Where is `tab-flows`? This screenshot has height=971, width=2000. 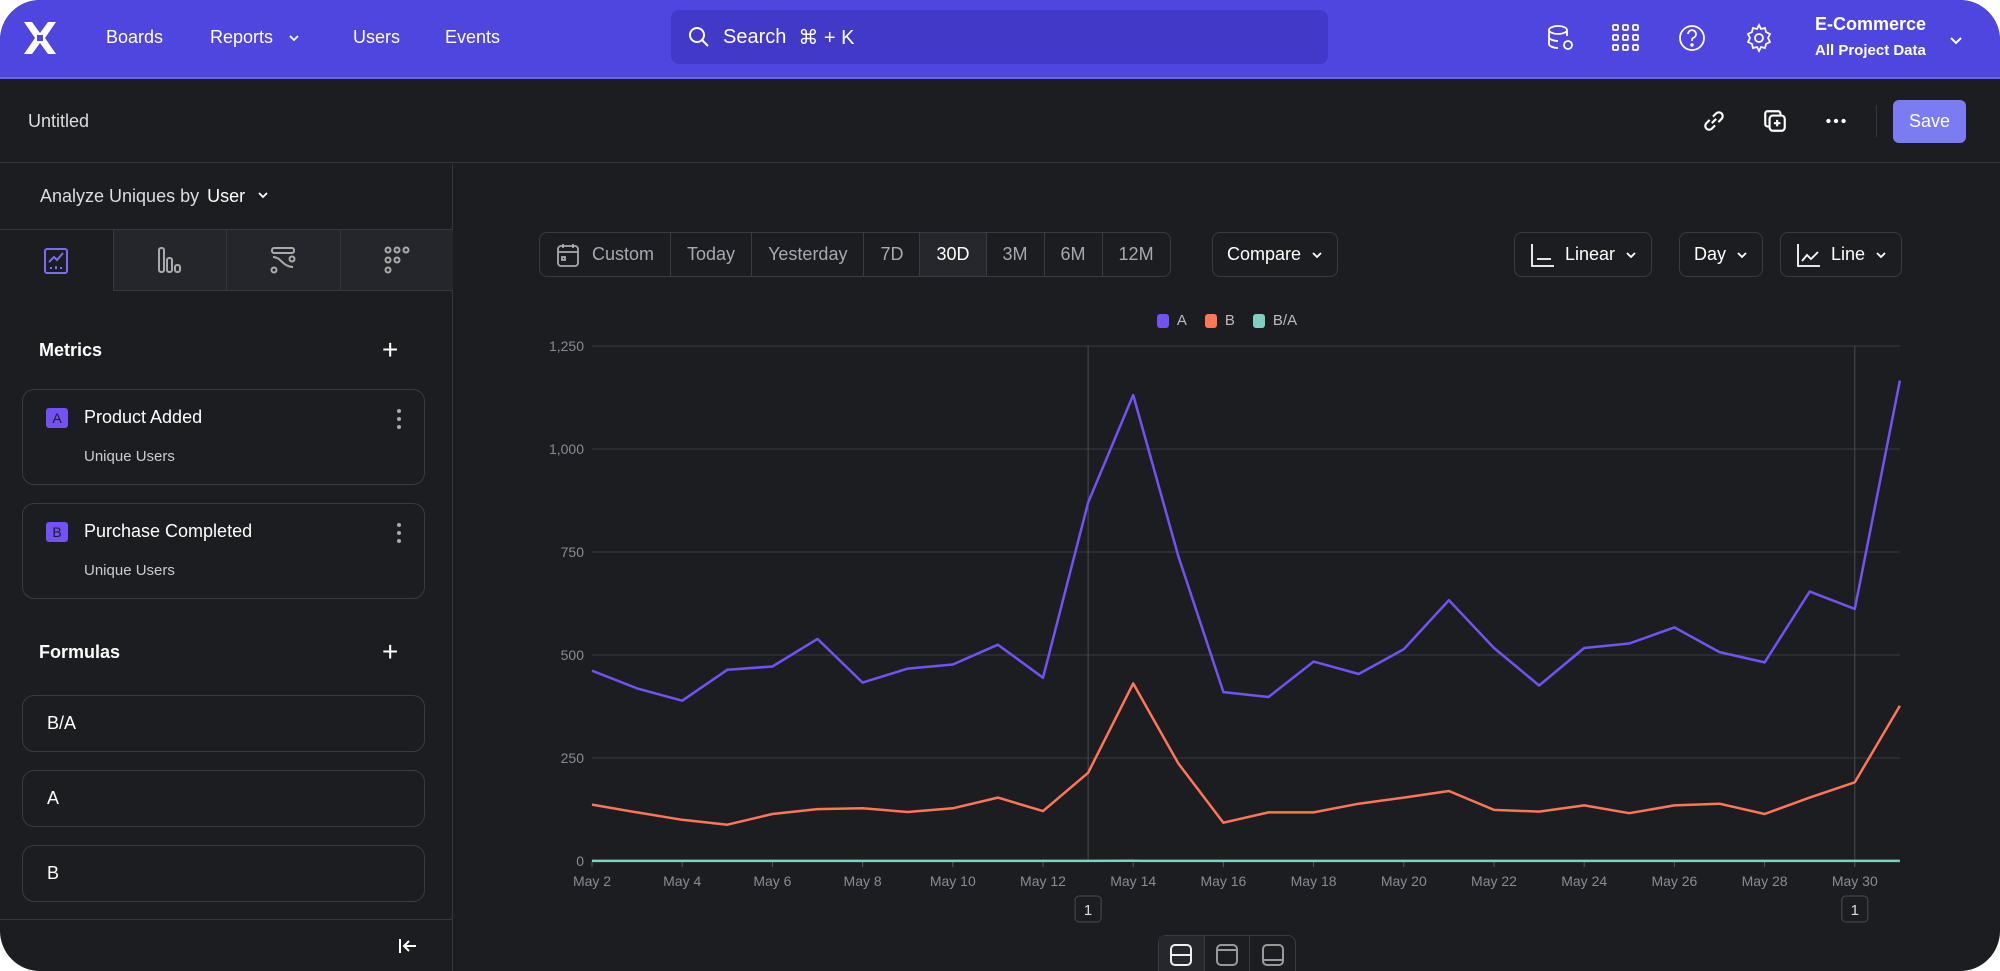
tab-flows is located at coordinates (283, 260).